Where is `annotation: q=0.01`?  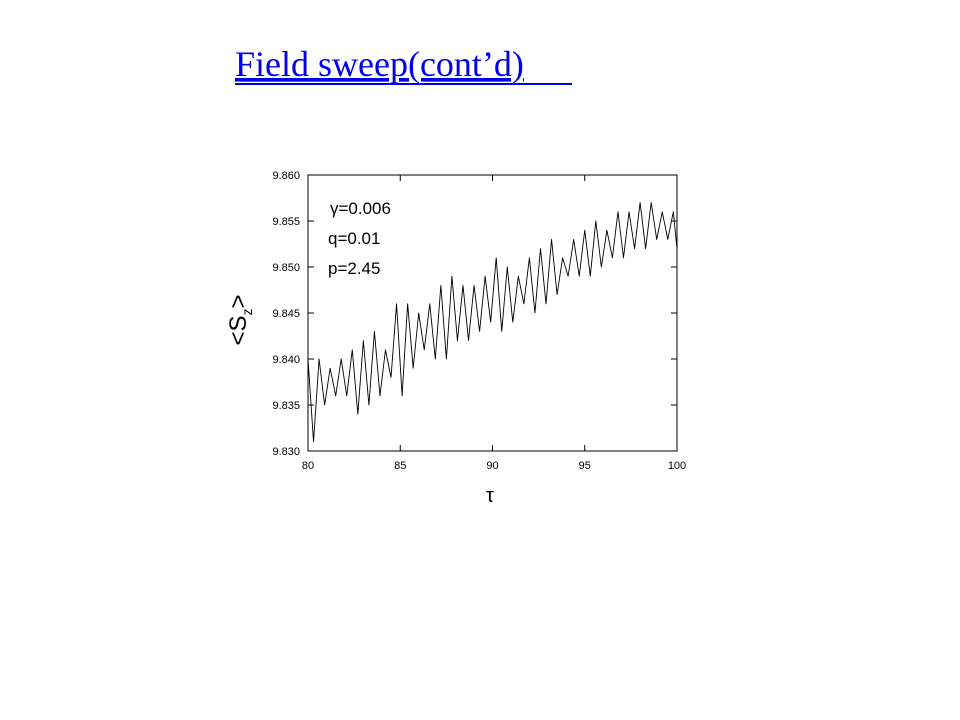
annotation: q=0.01 is located at coordinates (354, 238).